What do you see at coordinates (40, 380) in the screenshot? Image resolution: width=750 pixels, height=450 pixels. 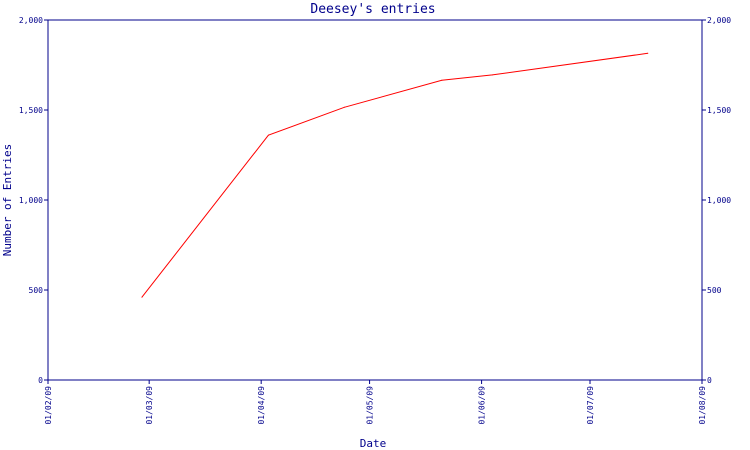 I see `y-tick-label-left: 0` at bounding box center [40, 380].